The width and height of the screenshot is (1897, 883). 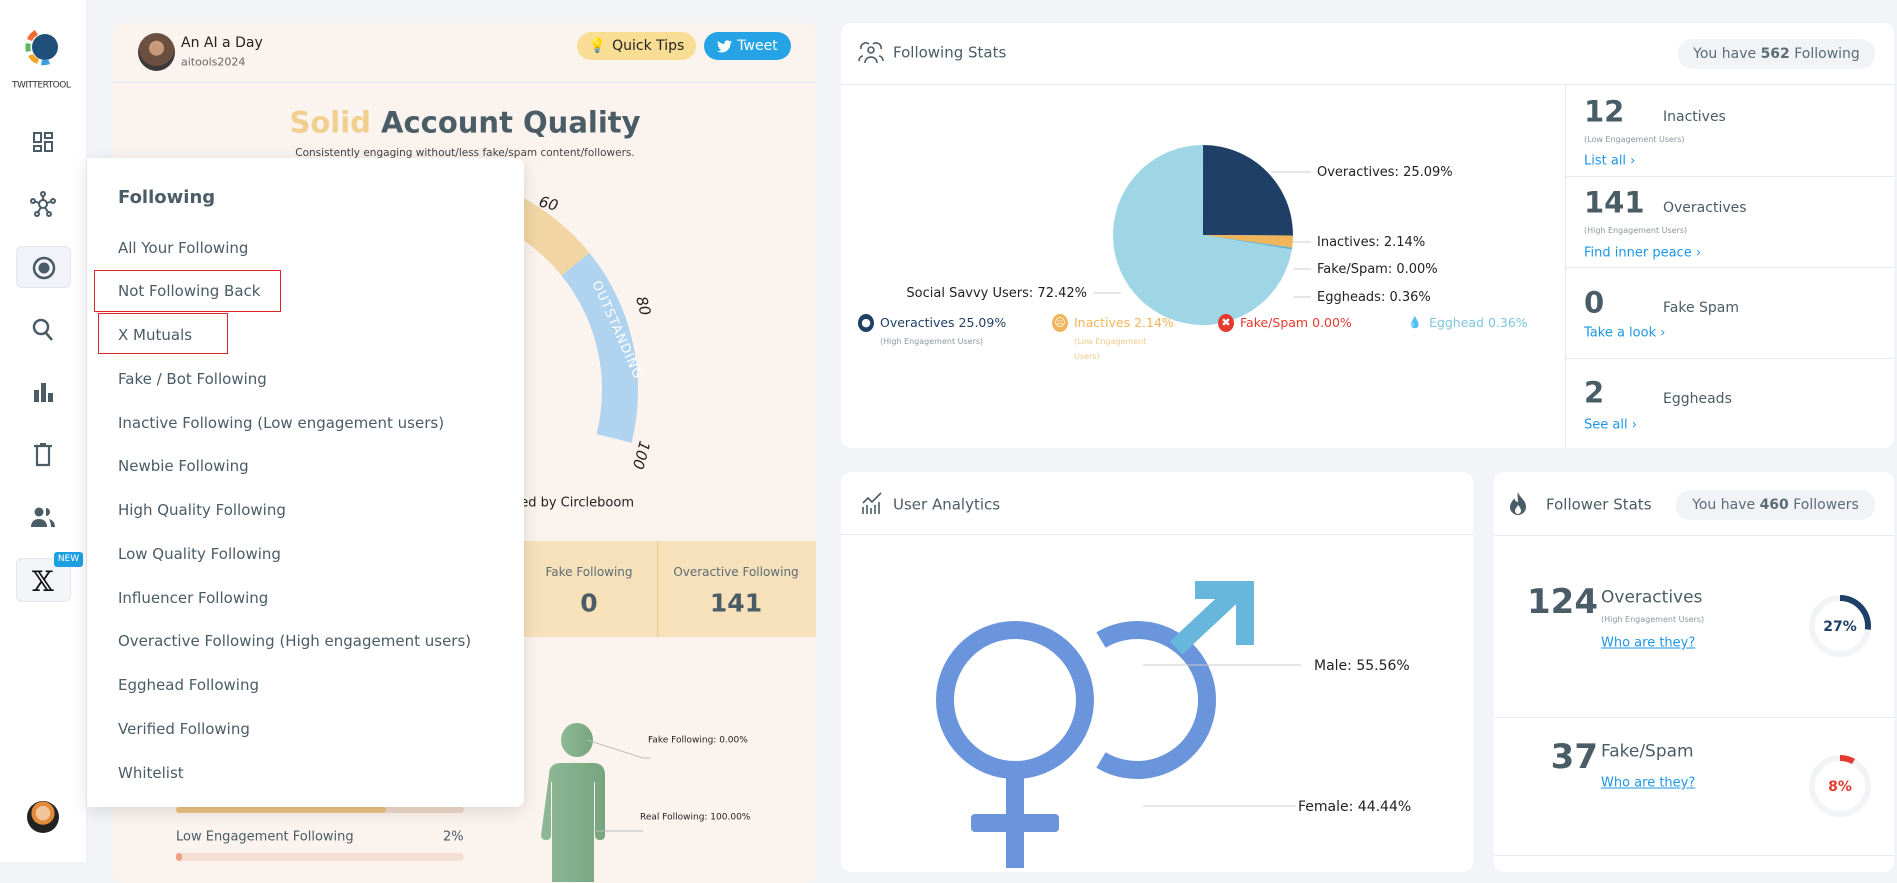 I want to click on gender-chart: Male: 55.56% Female: 44.44%, so click(x=1173, y=724).